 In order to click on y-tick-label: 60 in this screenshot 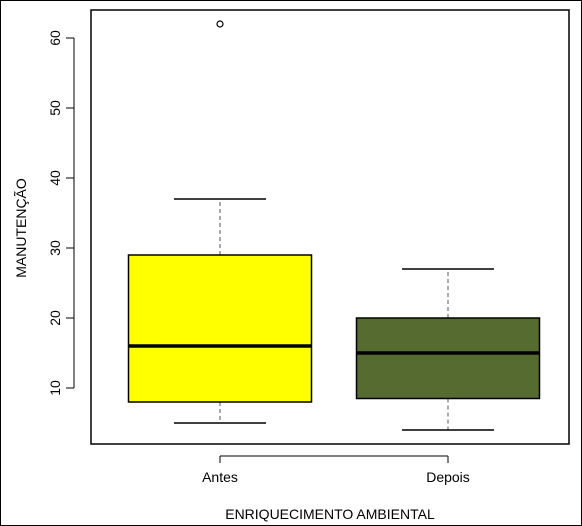, I will do `click(55, 38)`.